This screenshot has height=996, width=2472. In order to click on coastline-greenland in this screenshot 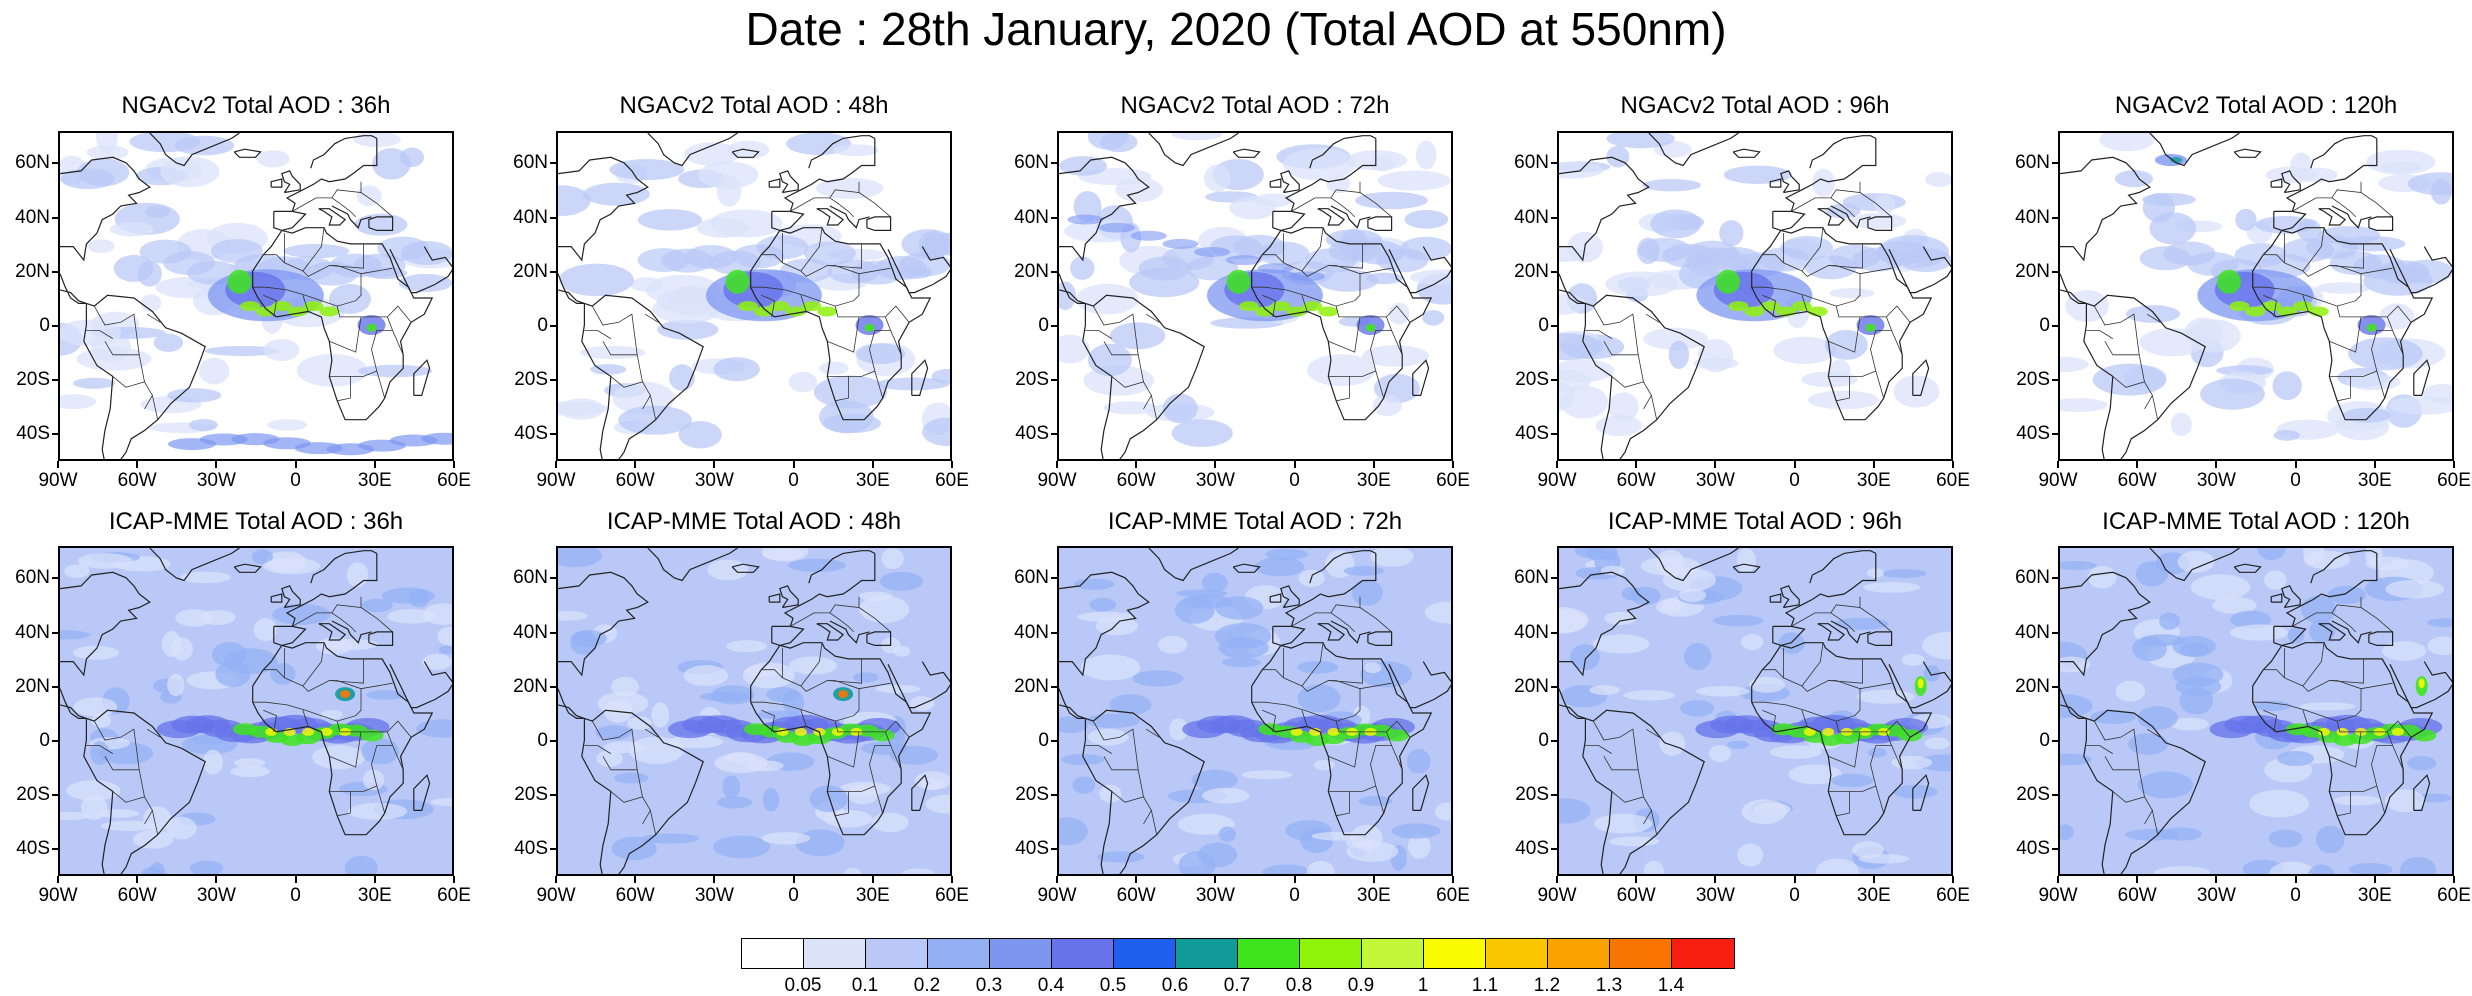, I will do `click(692, 565)`.